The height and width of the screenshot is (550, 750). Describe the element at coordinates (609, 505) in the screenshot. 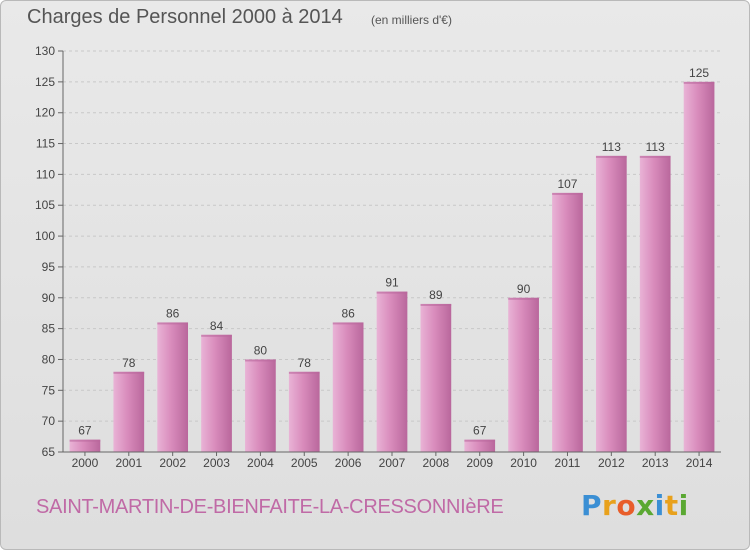

I see `logo-letter: r` at that location.